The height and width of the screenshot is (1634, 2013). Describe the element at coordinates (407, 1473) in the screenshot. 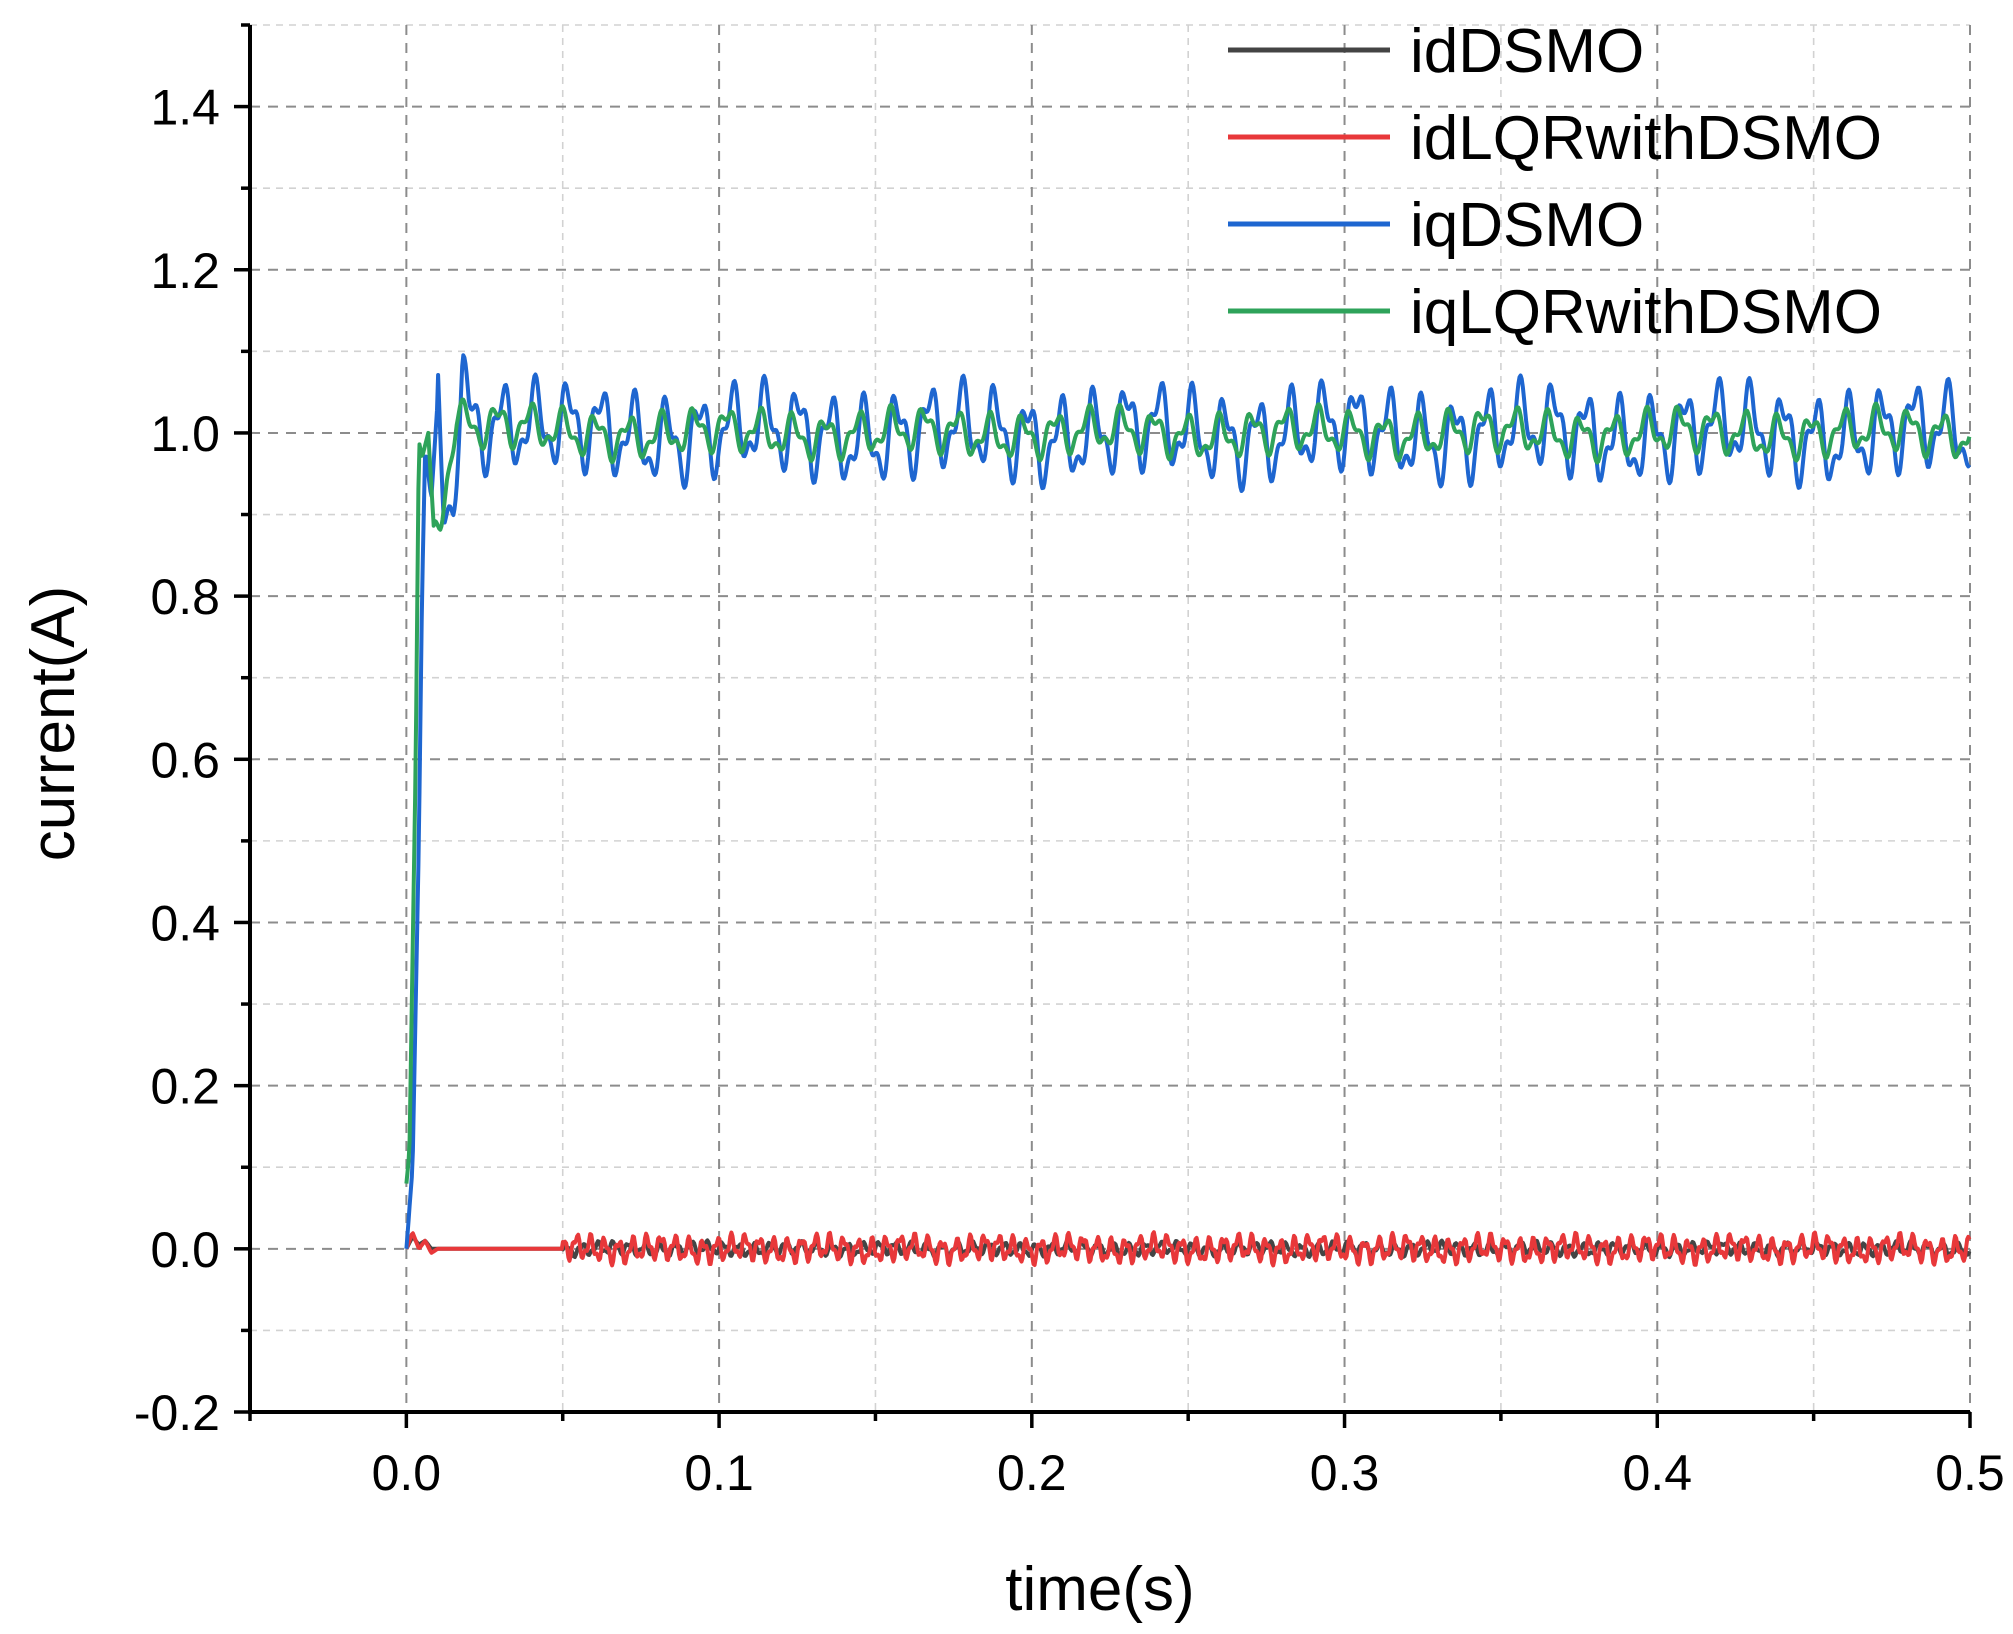

I see `x-tick-label: 0.0` at that location.